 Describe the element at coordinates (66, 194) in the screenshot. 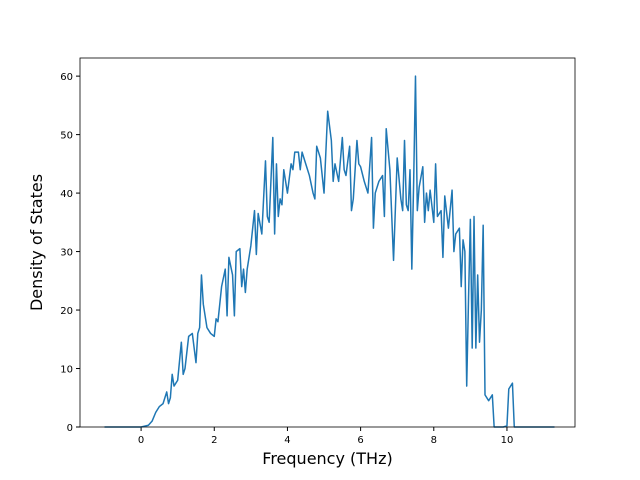

I see `y-tick-label: 40` at that location.